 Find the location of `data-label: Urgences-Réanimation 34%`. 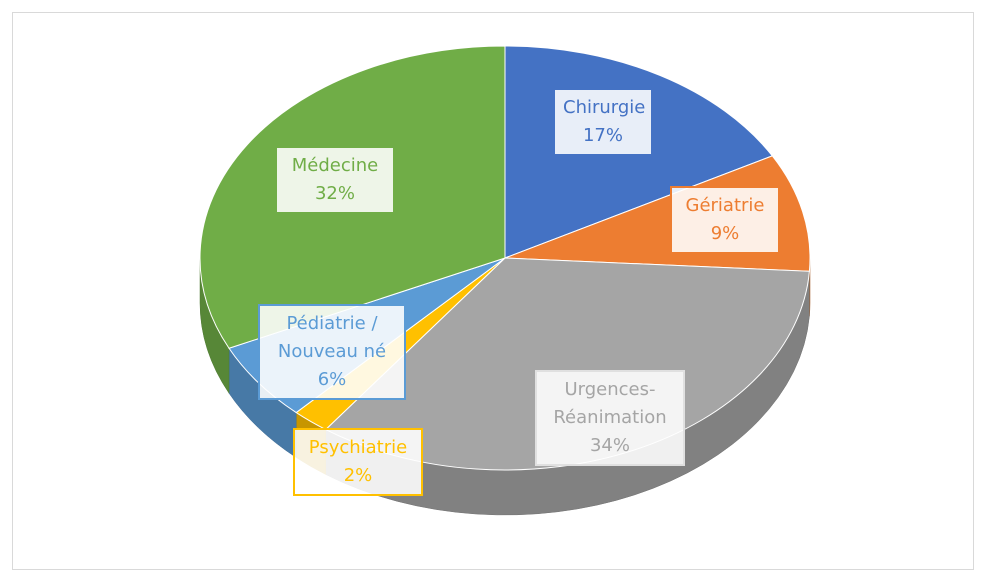

data-label: Urgences-Réanimation 34% is located at coordinates (610, 418).